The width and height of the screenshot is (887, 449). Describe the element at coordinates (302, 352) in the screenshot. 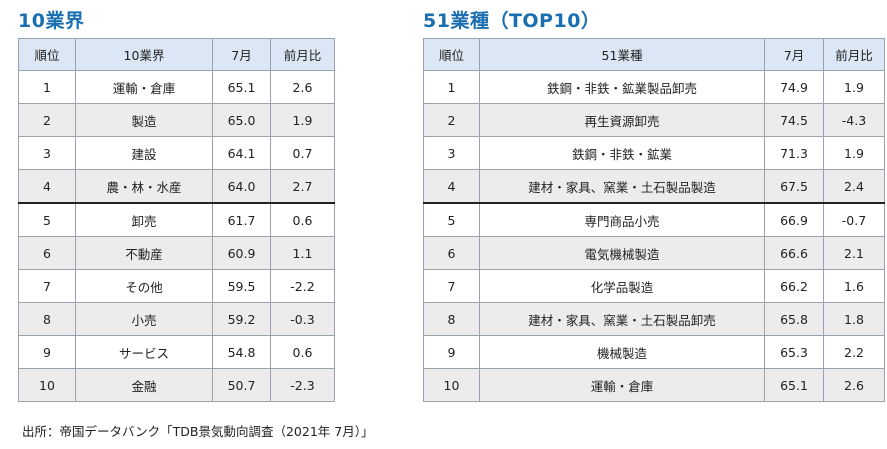

I see `change-cell: 0.6` at that location.